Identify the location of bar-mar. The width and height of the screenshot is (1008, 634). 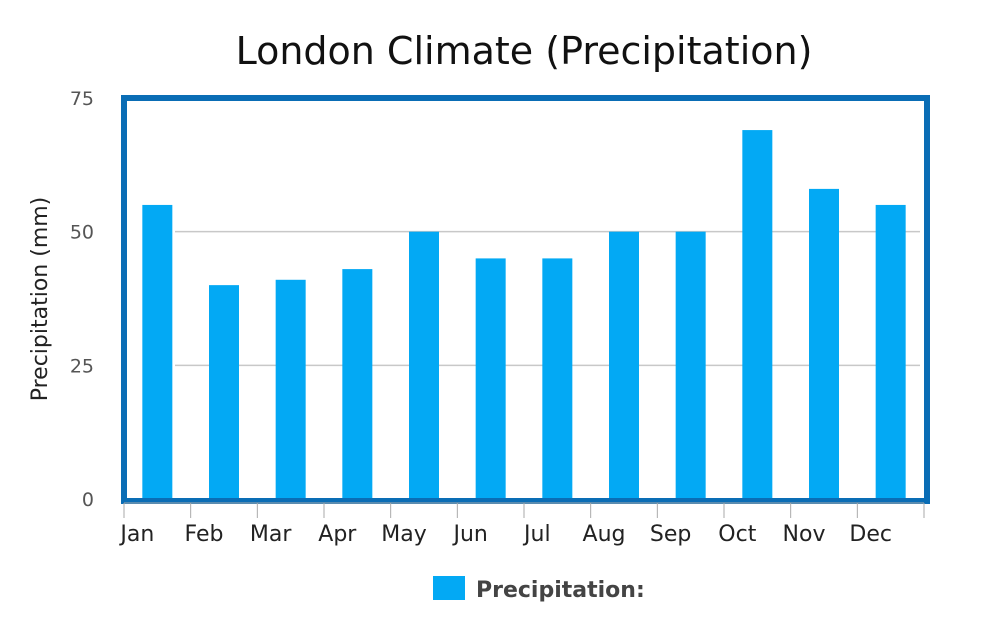
(290, 389).